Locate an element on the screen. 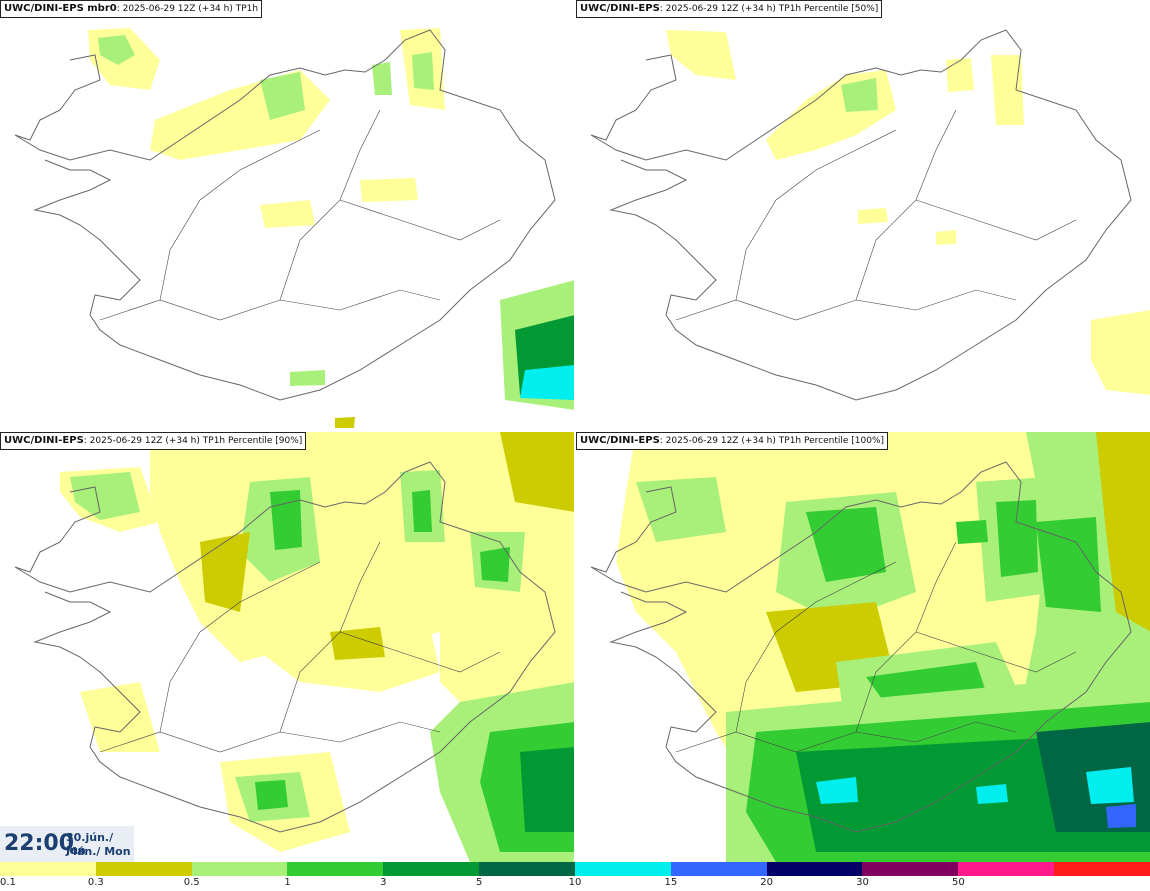  color-legend: 0.1 0.3 0.5 1 3 5 10 15 20 30 50 is located at coordinates (575, 876).